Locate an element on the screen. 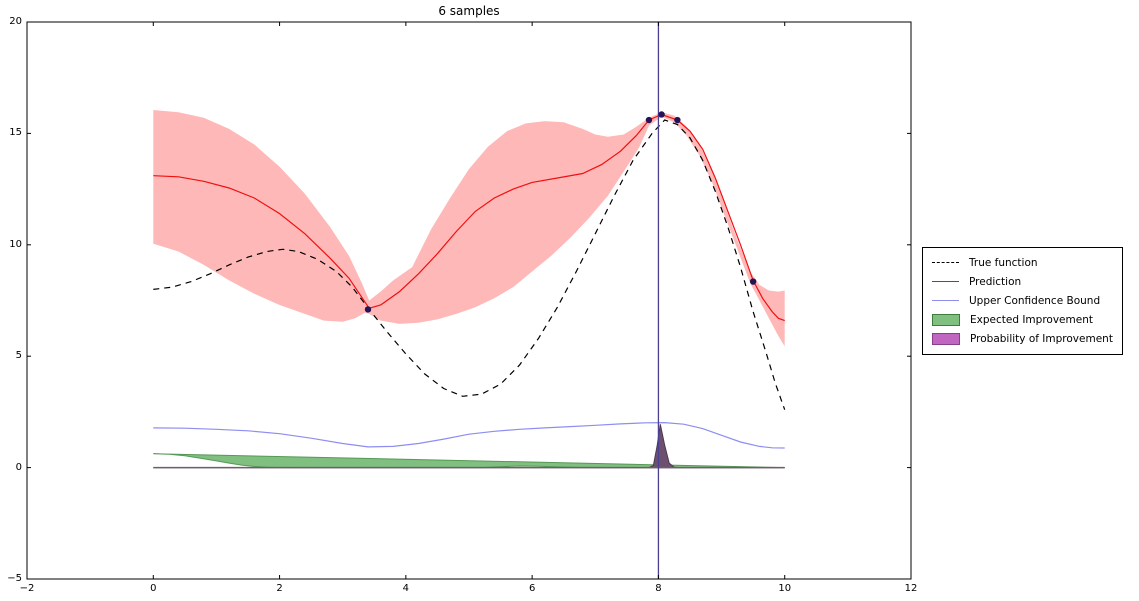 Image resolution: width=1139 pixels, height=601 pixels. legend-label: Upper Confidence Bound is located at coordinates (1035, 300).